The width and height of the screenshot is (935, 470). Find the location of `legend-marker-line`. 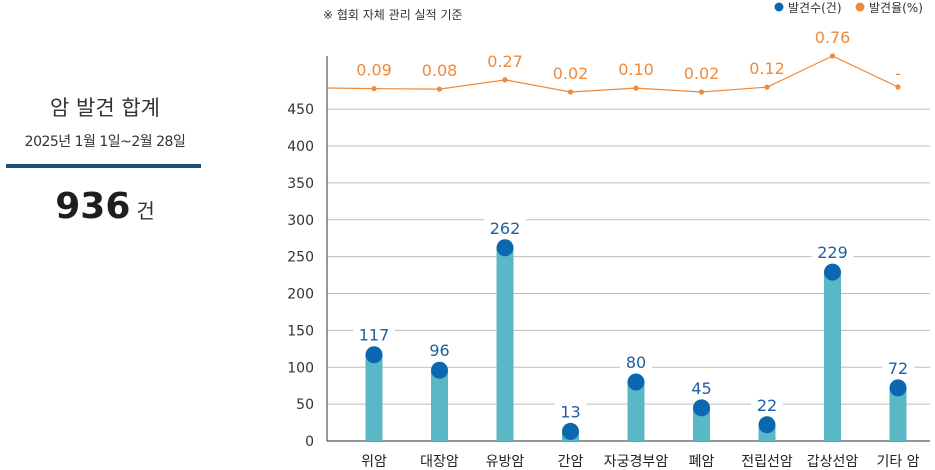

legend-marker-line is located at coordinates (860, 7).